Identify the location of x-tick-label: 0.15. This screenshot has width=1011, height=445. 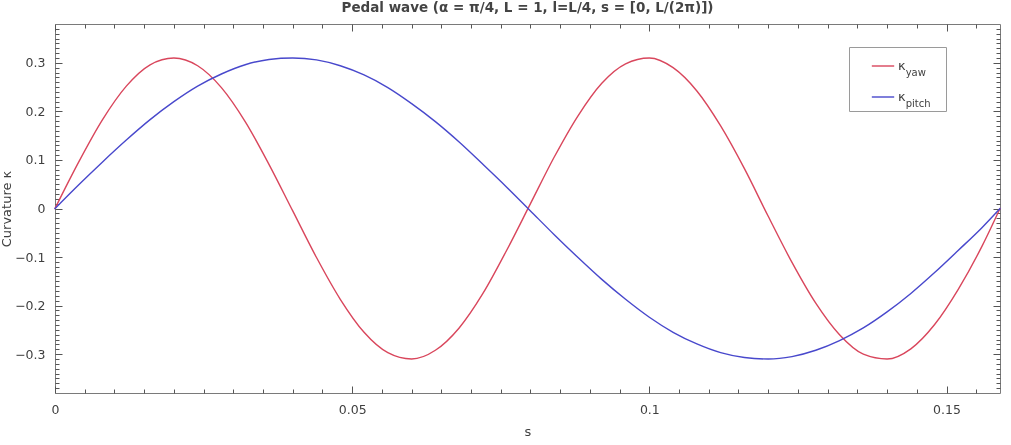
(947, 409).